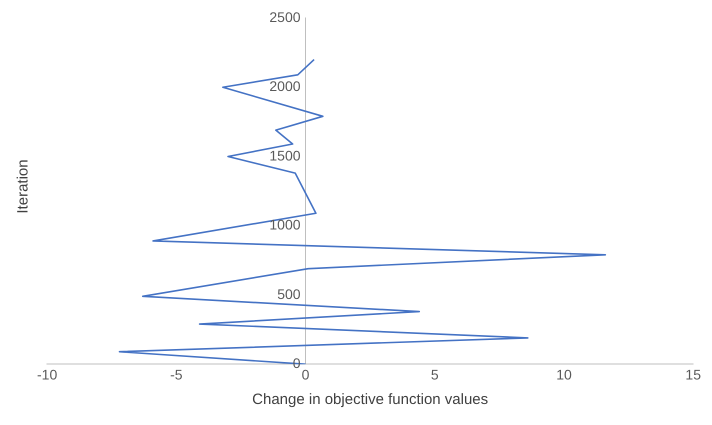 This screenshot has width=712, height=425. What do you see at coordinates (289, 294) in the screenshot?
I see `y-tick-label: 500` at bounding box center [289, 294].